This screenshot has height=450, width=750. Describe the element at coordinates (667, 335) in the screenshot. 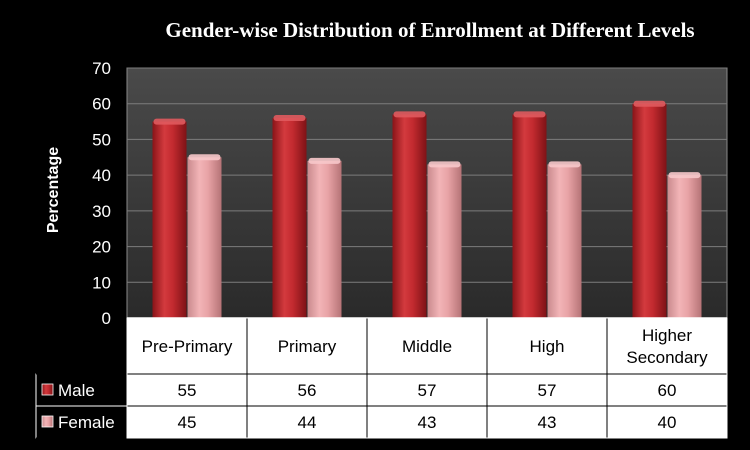

I see `x-category-label: Higher` at that location.